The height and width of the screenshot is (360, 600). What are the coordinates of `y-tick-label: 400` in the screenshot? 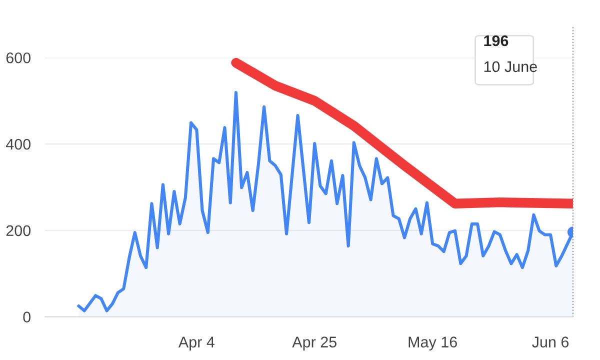 It's located at (18, 144).